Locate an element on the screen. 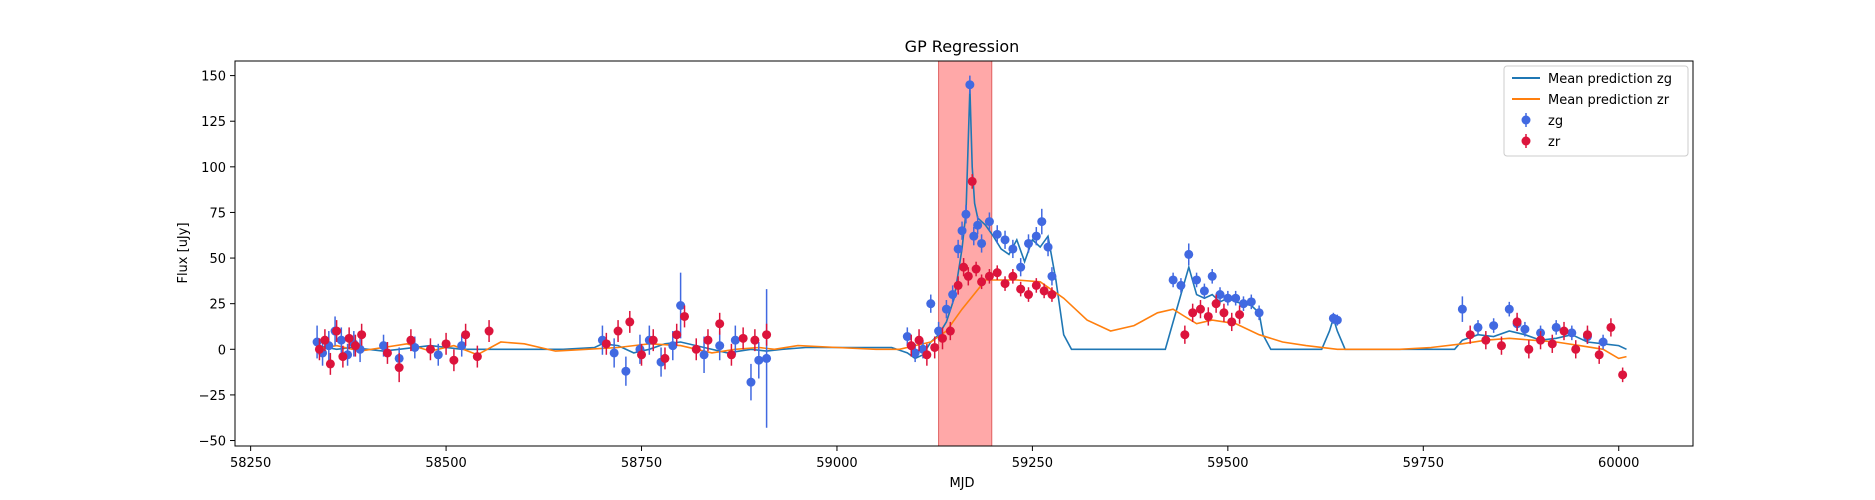  legend-label: Mean prediction zr is located at coordinates (1609, 100).